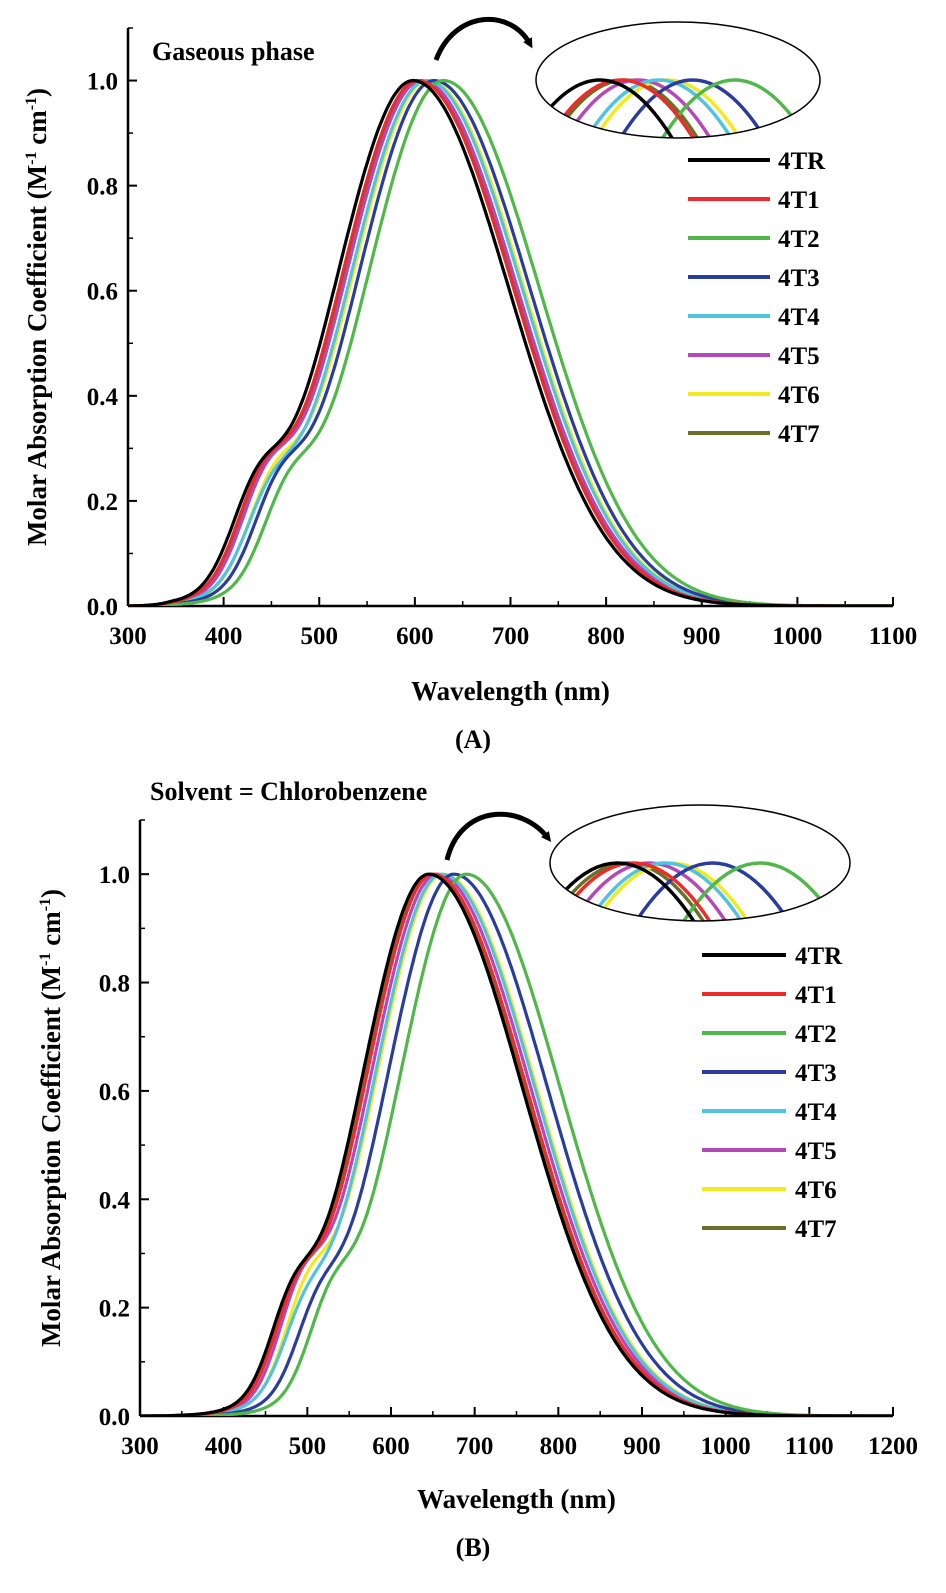 This screenshot has width=946, height=1593. Describe the element at coordinates (473, 739) in the screenshot. I see `panel-label: (A)` at that location.